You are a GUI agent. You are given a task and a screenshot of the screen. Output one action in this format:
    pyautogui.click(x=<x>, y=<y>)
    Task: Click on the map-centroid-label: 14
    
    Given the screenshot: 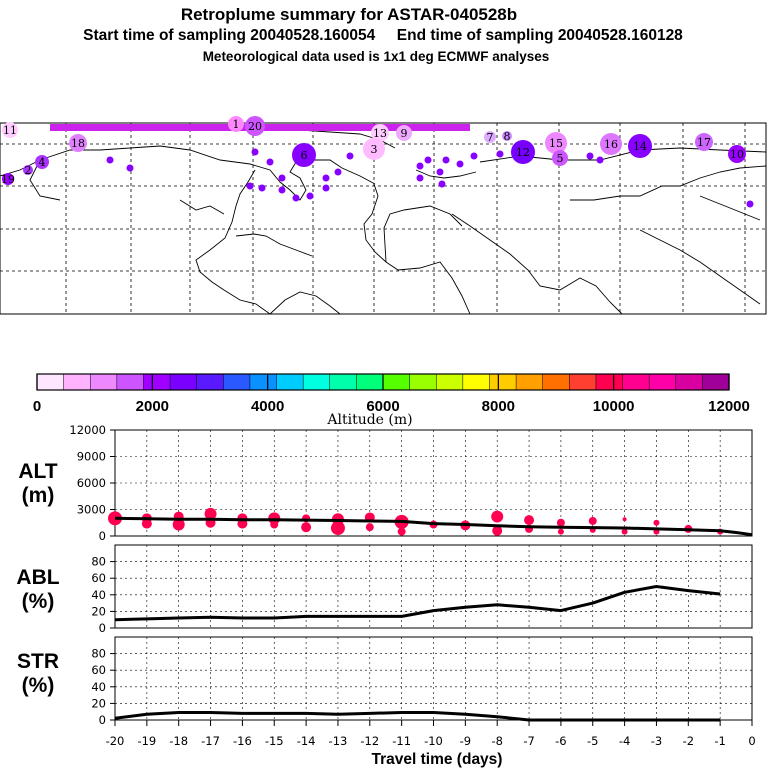 What is the action you would take?
    pyautogui.click(x=640, y=146)
    